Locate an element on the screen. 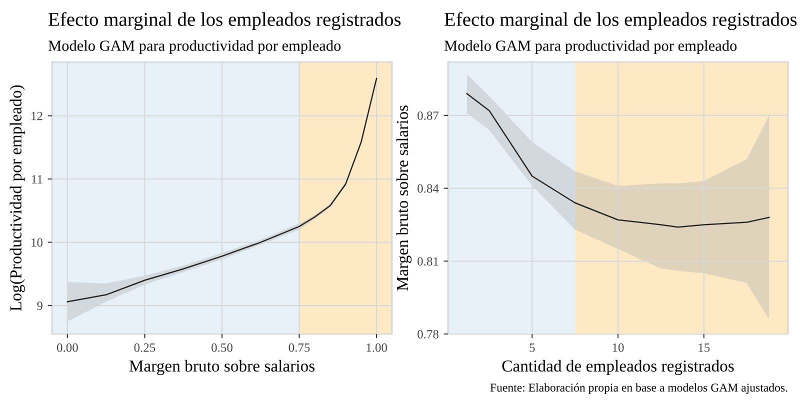 The image size is (800, 400). y-tick-label: 0.81 is located at coordinates (428, 261).